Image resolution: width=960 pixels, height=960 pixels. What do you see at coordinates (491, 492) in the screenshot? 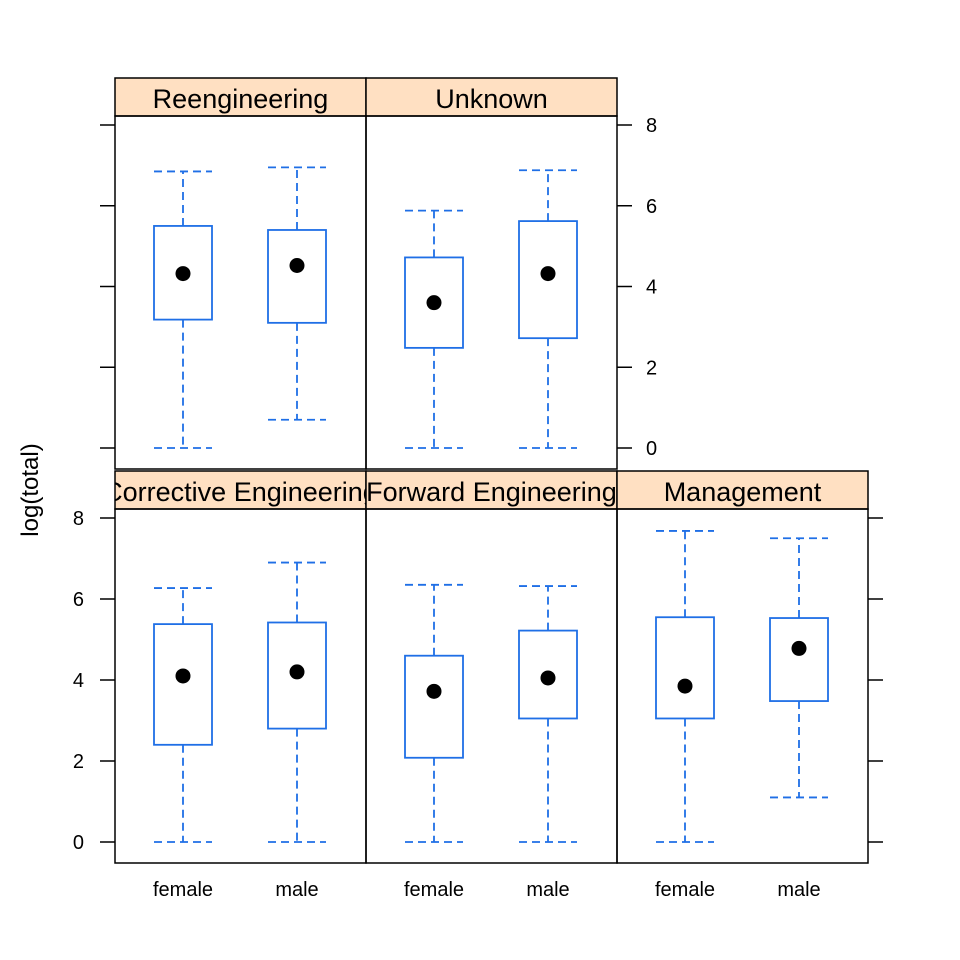
I see `strip-label: Forward Engineering` at bounding box center [491, 492].